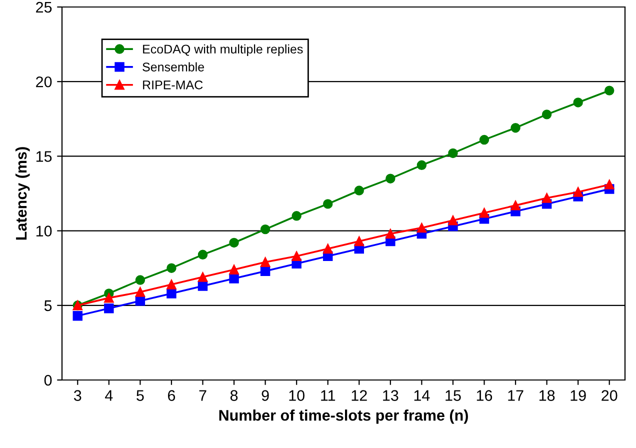 Image resolution: width=636 pixels, height=448 pixels. What do you see at coordinates (48, 306) in the screenshot?
I see `y-tick-label: 5` at bounding box center [48, 306].